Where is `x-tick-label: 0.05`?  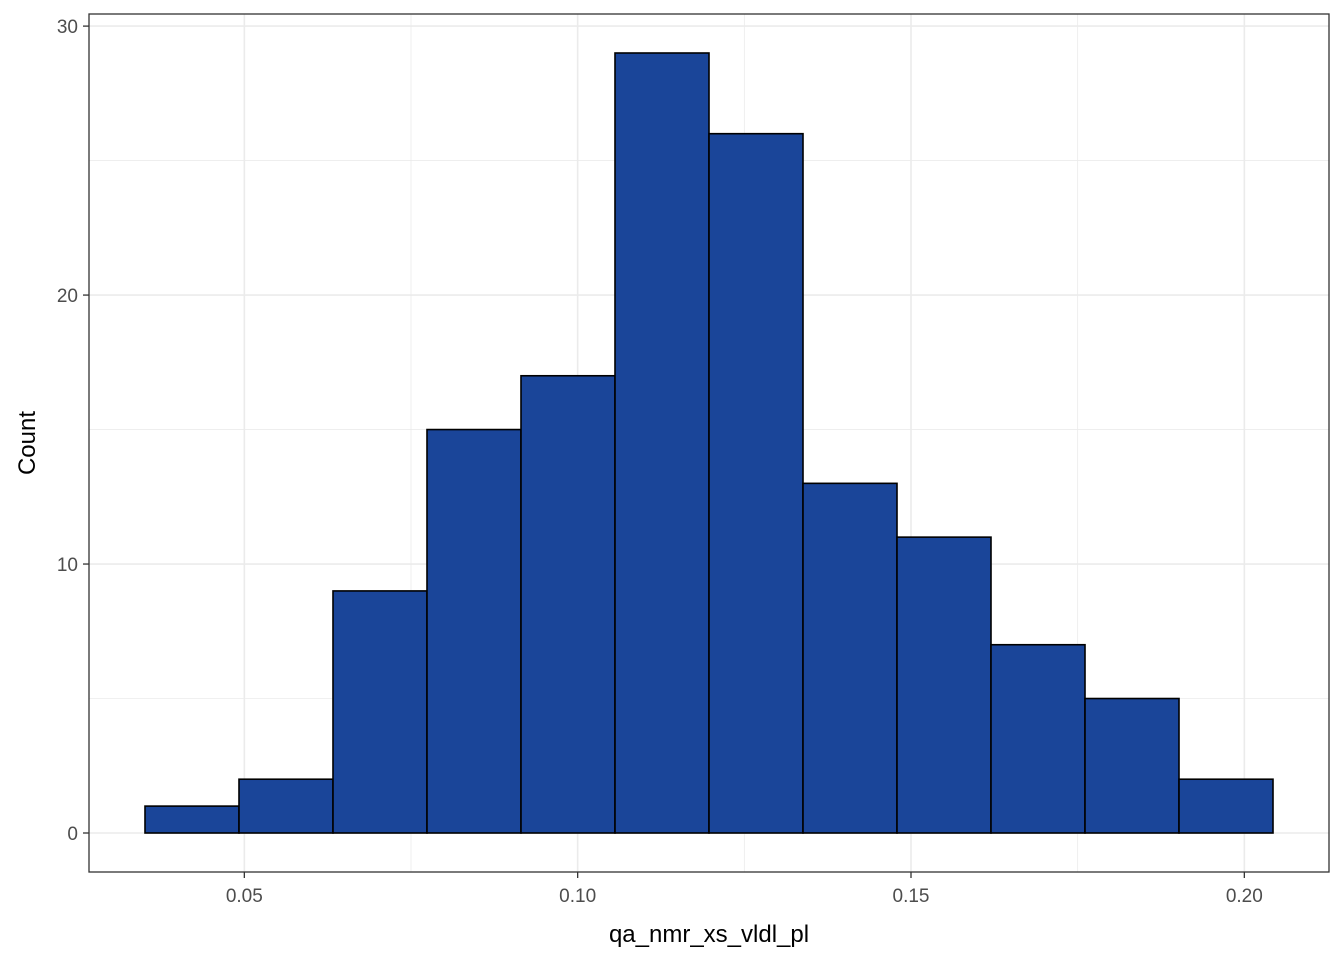
x-tick-label: 0.05 is located at coordinates (244, 896).